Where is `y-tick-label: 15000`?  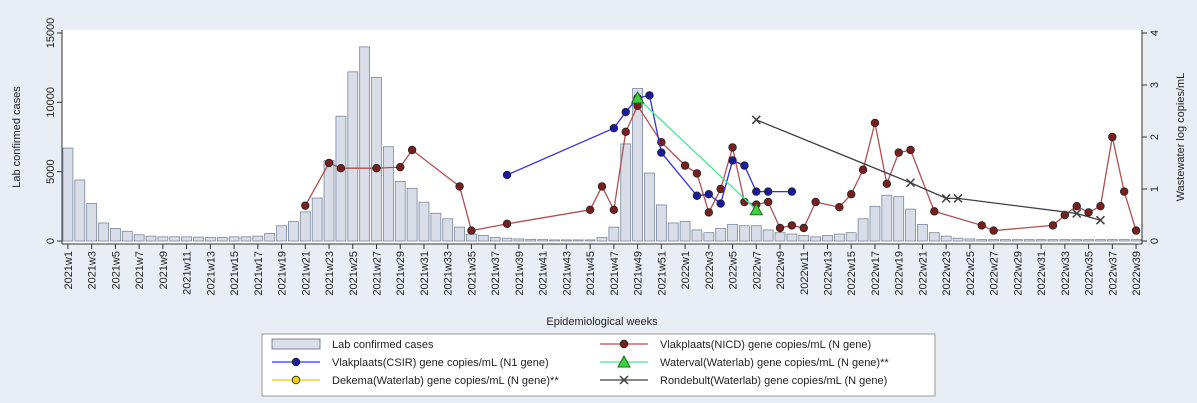 y-tick-label: 15000 is located at coordinates (51, 33).